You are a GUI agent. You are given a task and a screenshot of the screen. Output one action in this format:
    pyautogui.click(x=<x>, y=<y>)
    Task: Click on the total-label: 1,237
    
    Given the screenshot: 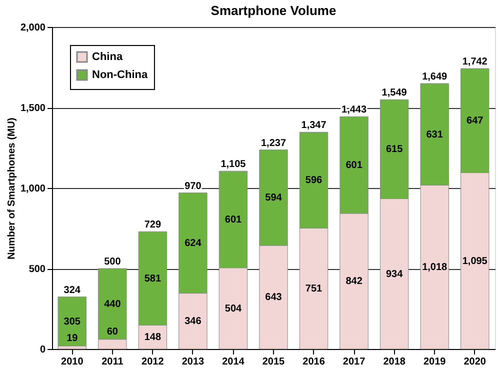 What is the action you would take?
    pyautogui.click(x=273, y=143)
    